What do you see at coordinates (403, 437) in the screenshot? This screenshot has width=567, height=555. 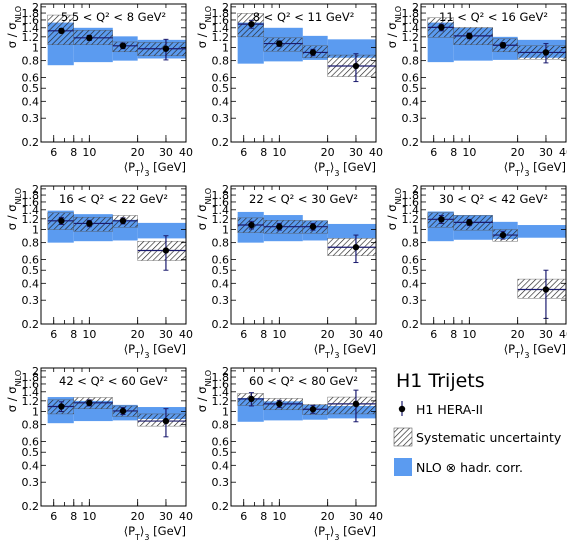 I see `legend-syst-swatch` at bounding box center [403, 437].